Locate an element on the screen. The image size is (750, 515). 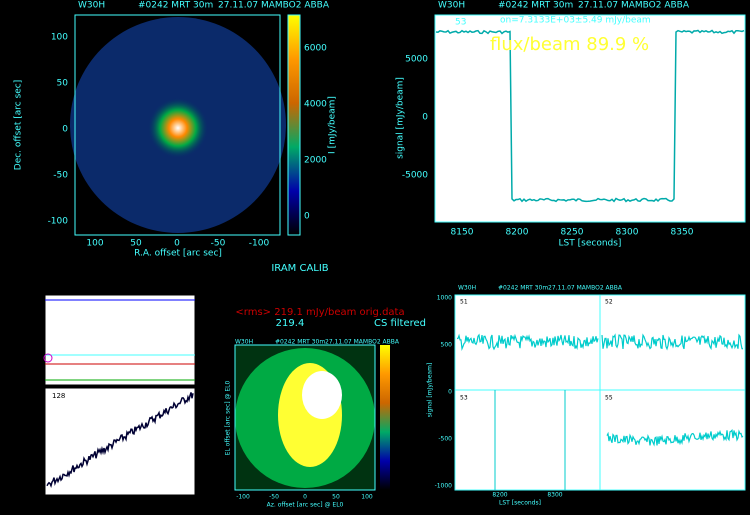
colorbar-tick-label: 4000 is located at coordinates (315, 105).